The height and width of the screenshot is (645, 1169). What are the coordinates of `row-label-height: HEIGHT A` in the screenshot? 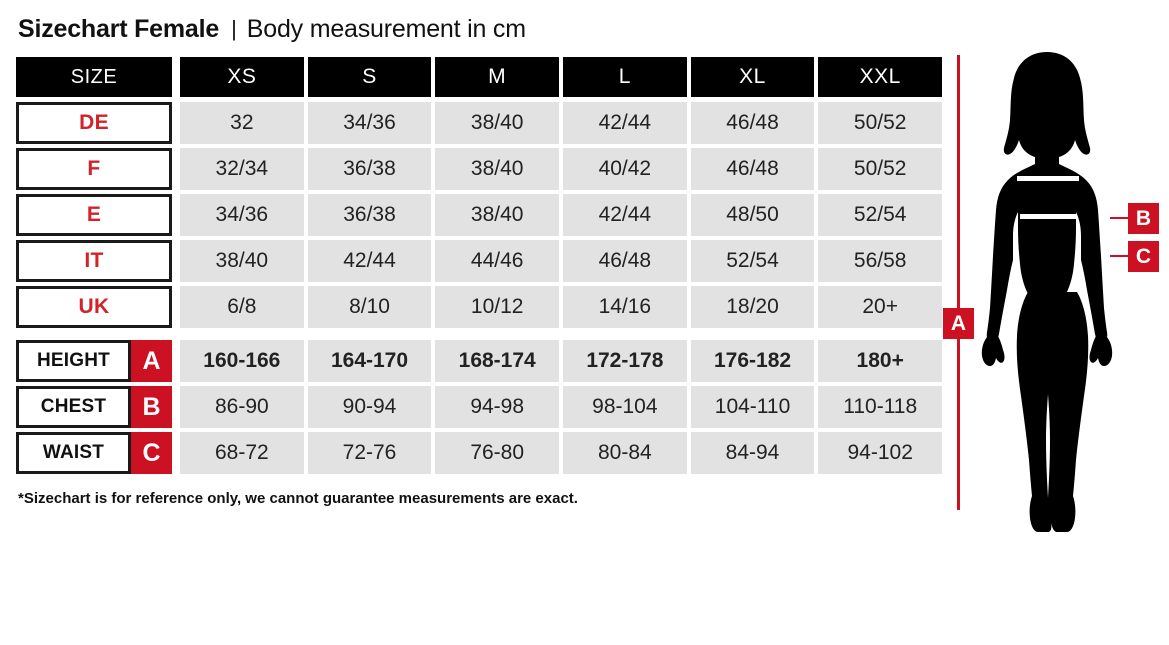 It's located at (94, 361).